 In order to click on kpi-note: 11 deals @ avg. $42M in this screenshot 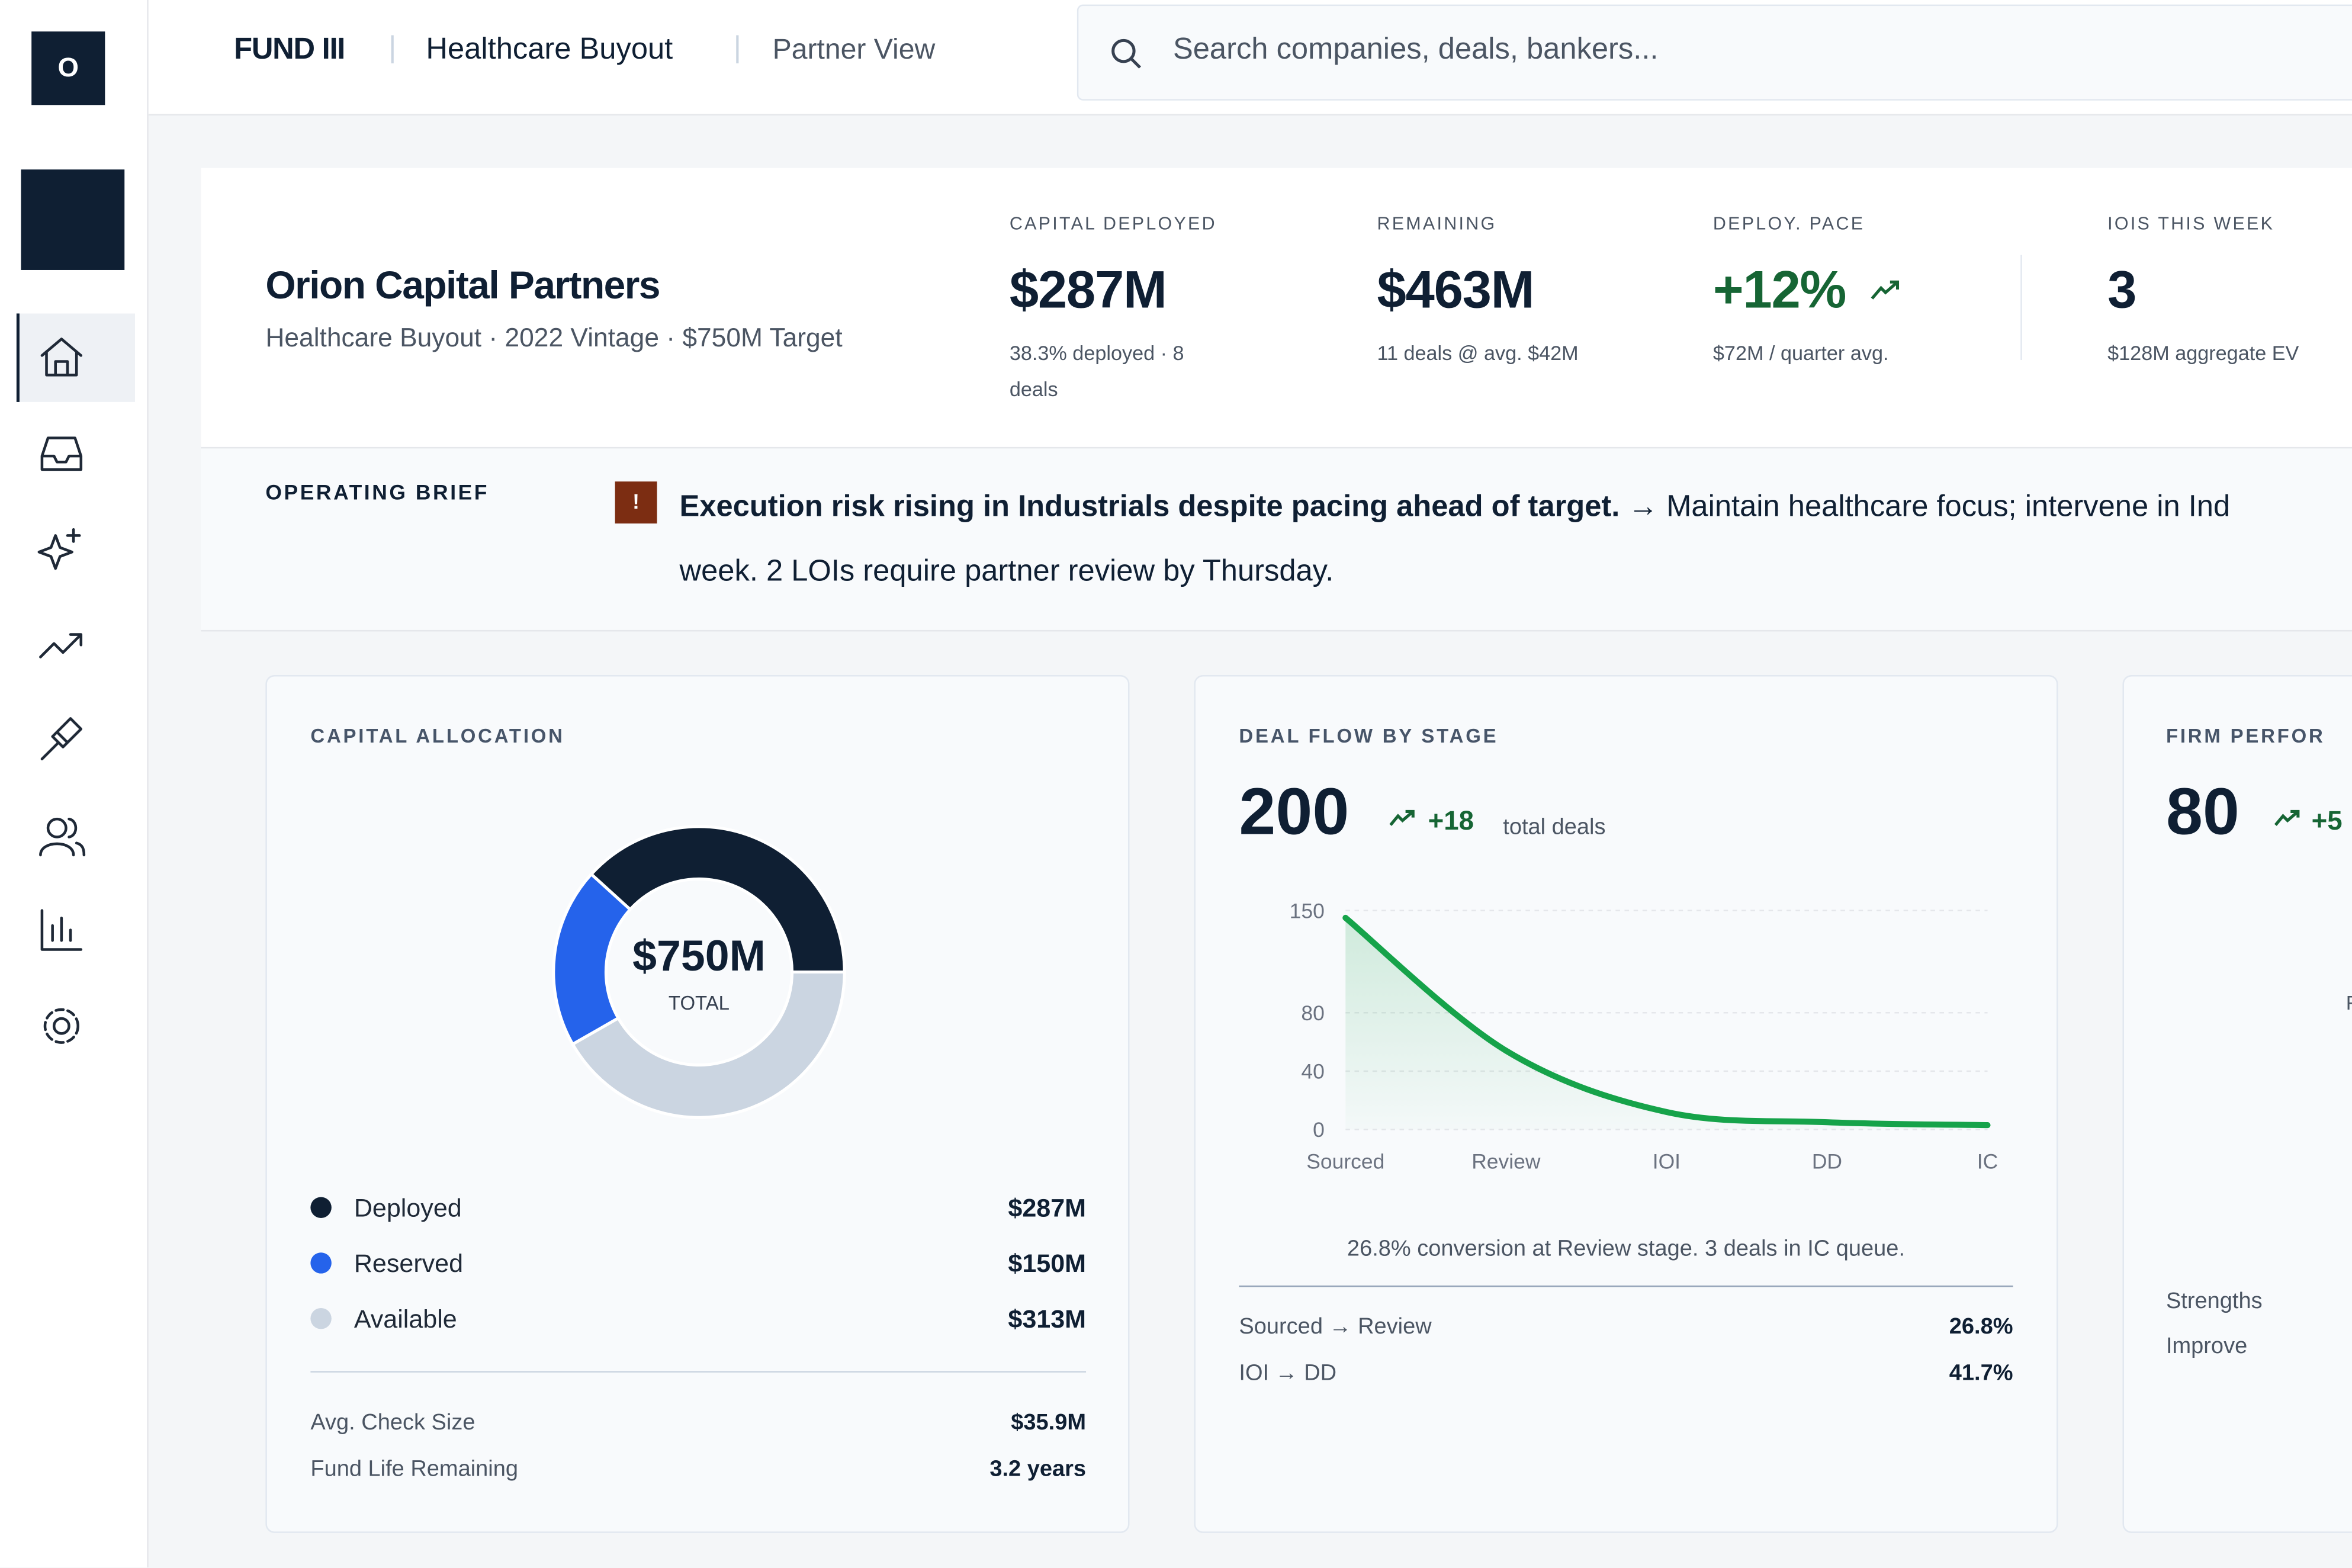, I will do `click(1478, 353)`.